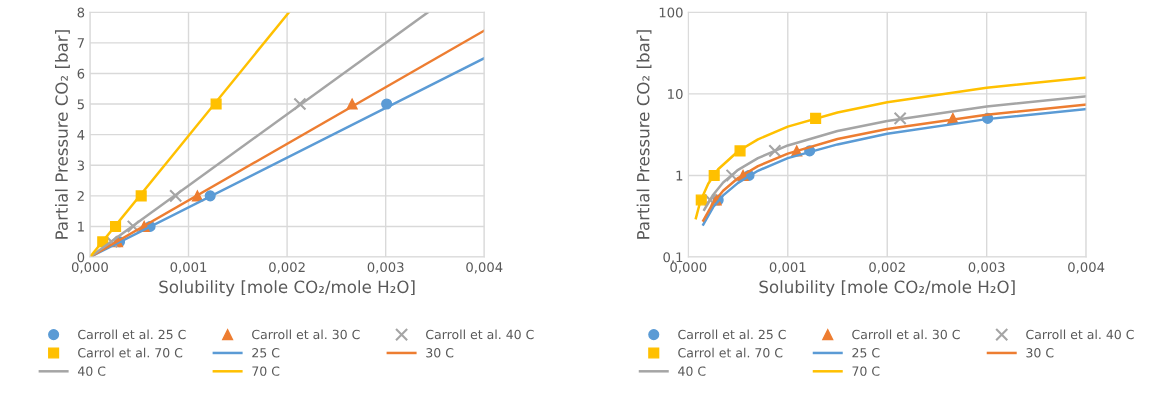 This screenshot has height=408, width=1153. Describe the element at coordinates (81, 165) in the screenshot. I see `y-tick-label: 3` at that location.